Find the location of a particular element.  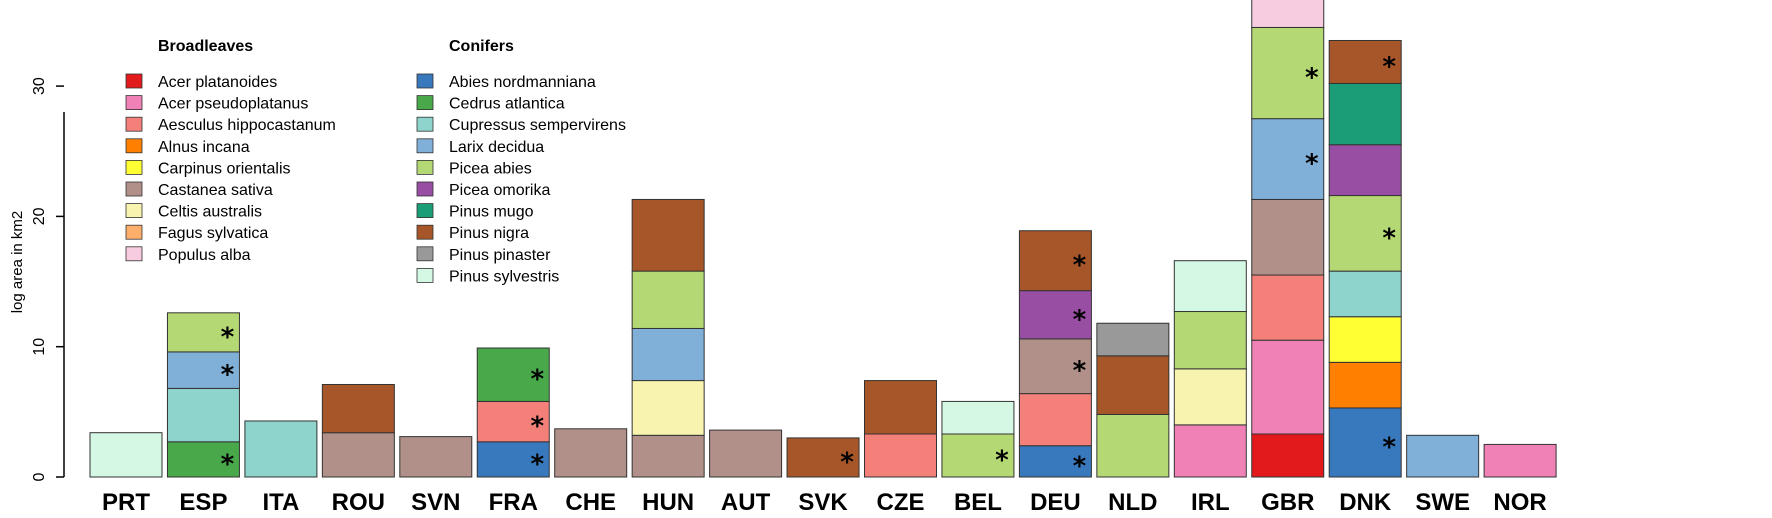

legend-item-label: Pinus nigra is located at coordinates (489, 233).